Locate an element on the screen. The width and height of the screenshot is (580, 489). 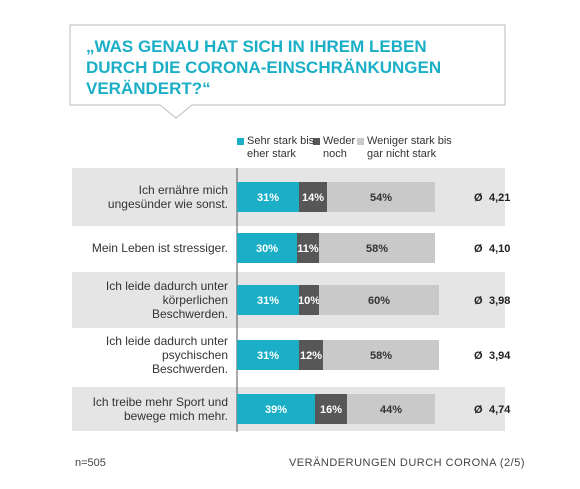
value-label: 14% is located at coordinates (313, 198).